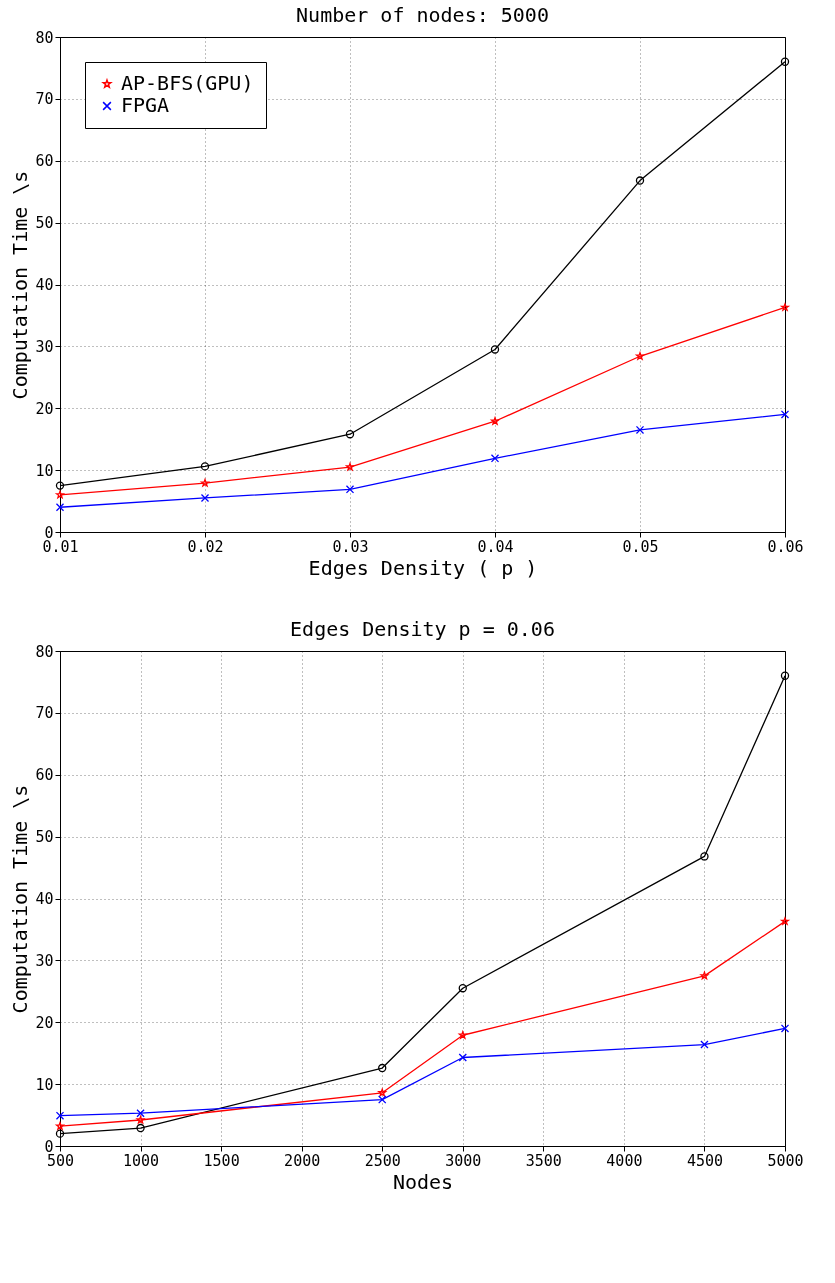 Image resolution: width=835 pixels, height=1283 pixels. I want to click on chart-title: Edges Density p = 0.06, so click(422, 629).